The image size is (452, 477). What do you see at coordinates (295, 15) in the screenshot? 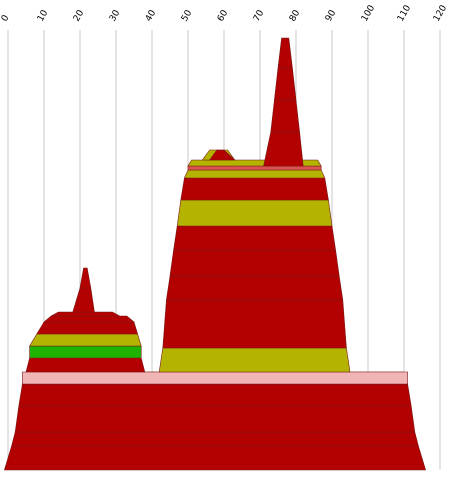
I see `x-tick-label: 80` at bounding box center [295, 15].